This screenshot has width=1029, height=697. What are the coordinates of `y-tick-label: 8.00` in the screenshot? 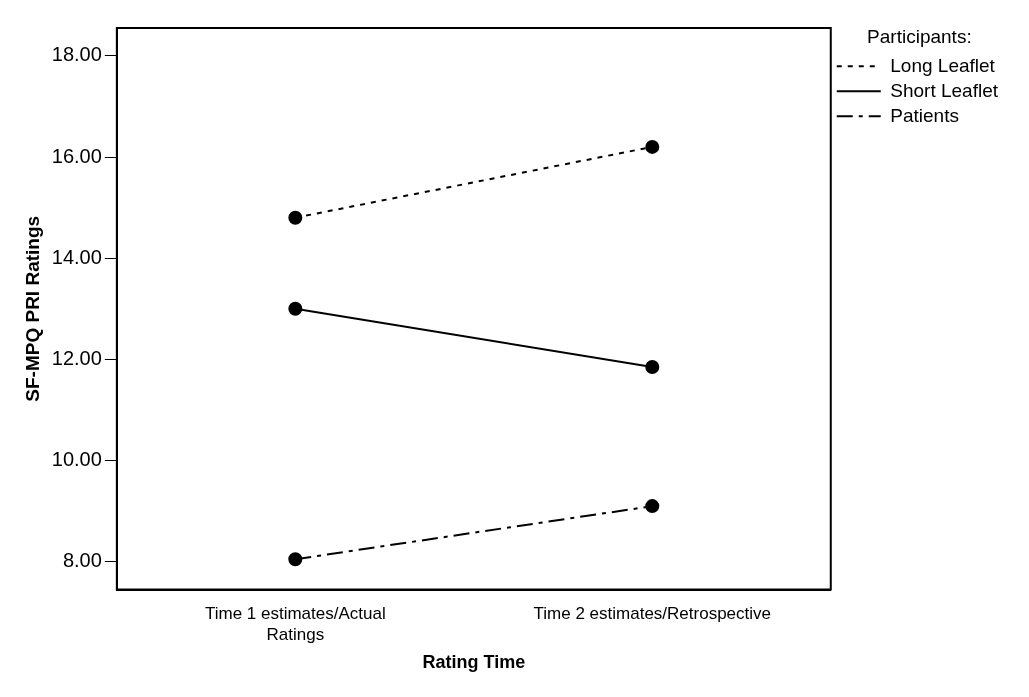 It's located at (82, 560).